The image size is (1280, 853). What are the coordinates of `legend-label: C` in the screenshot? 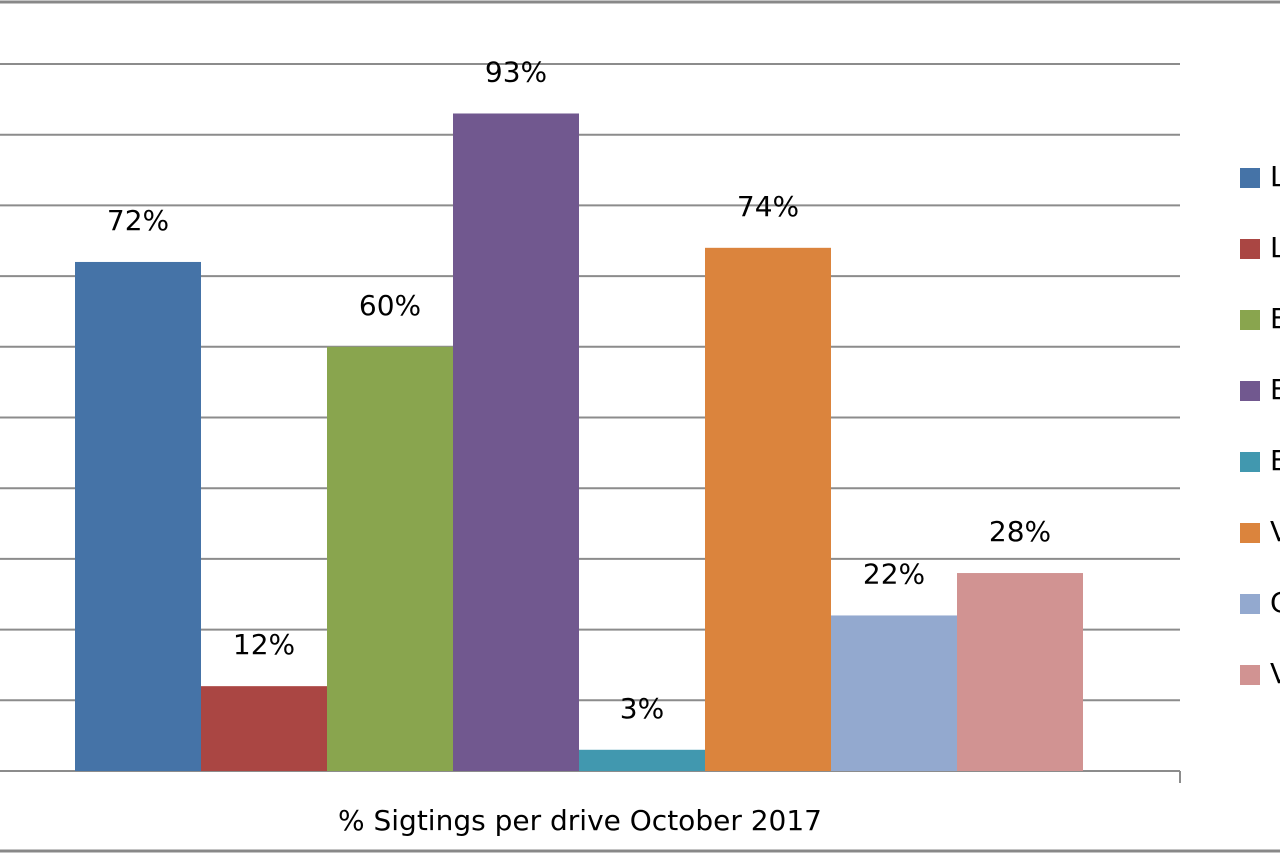 It's located at (1275, 602).